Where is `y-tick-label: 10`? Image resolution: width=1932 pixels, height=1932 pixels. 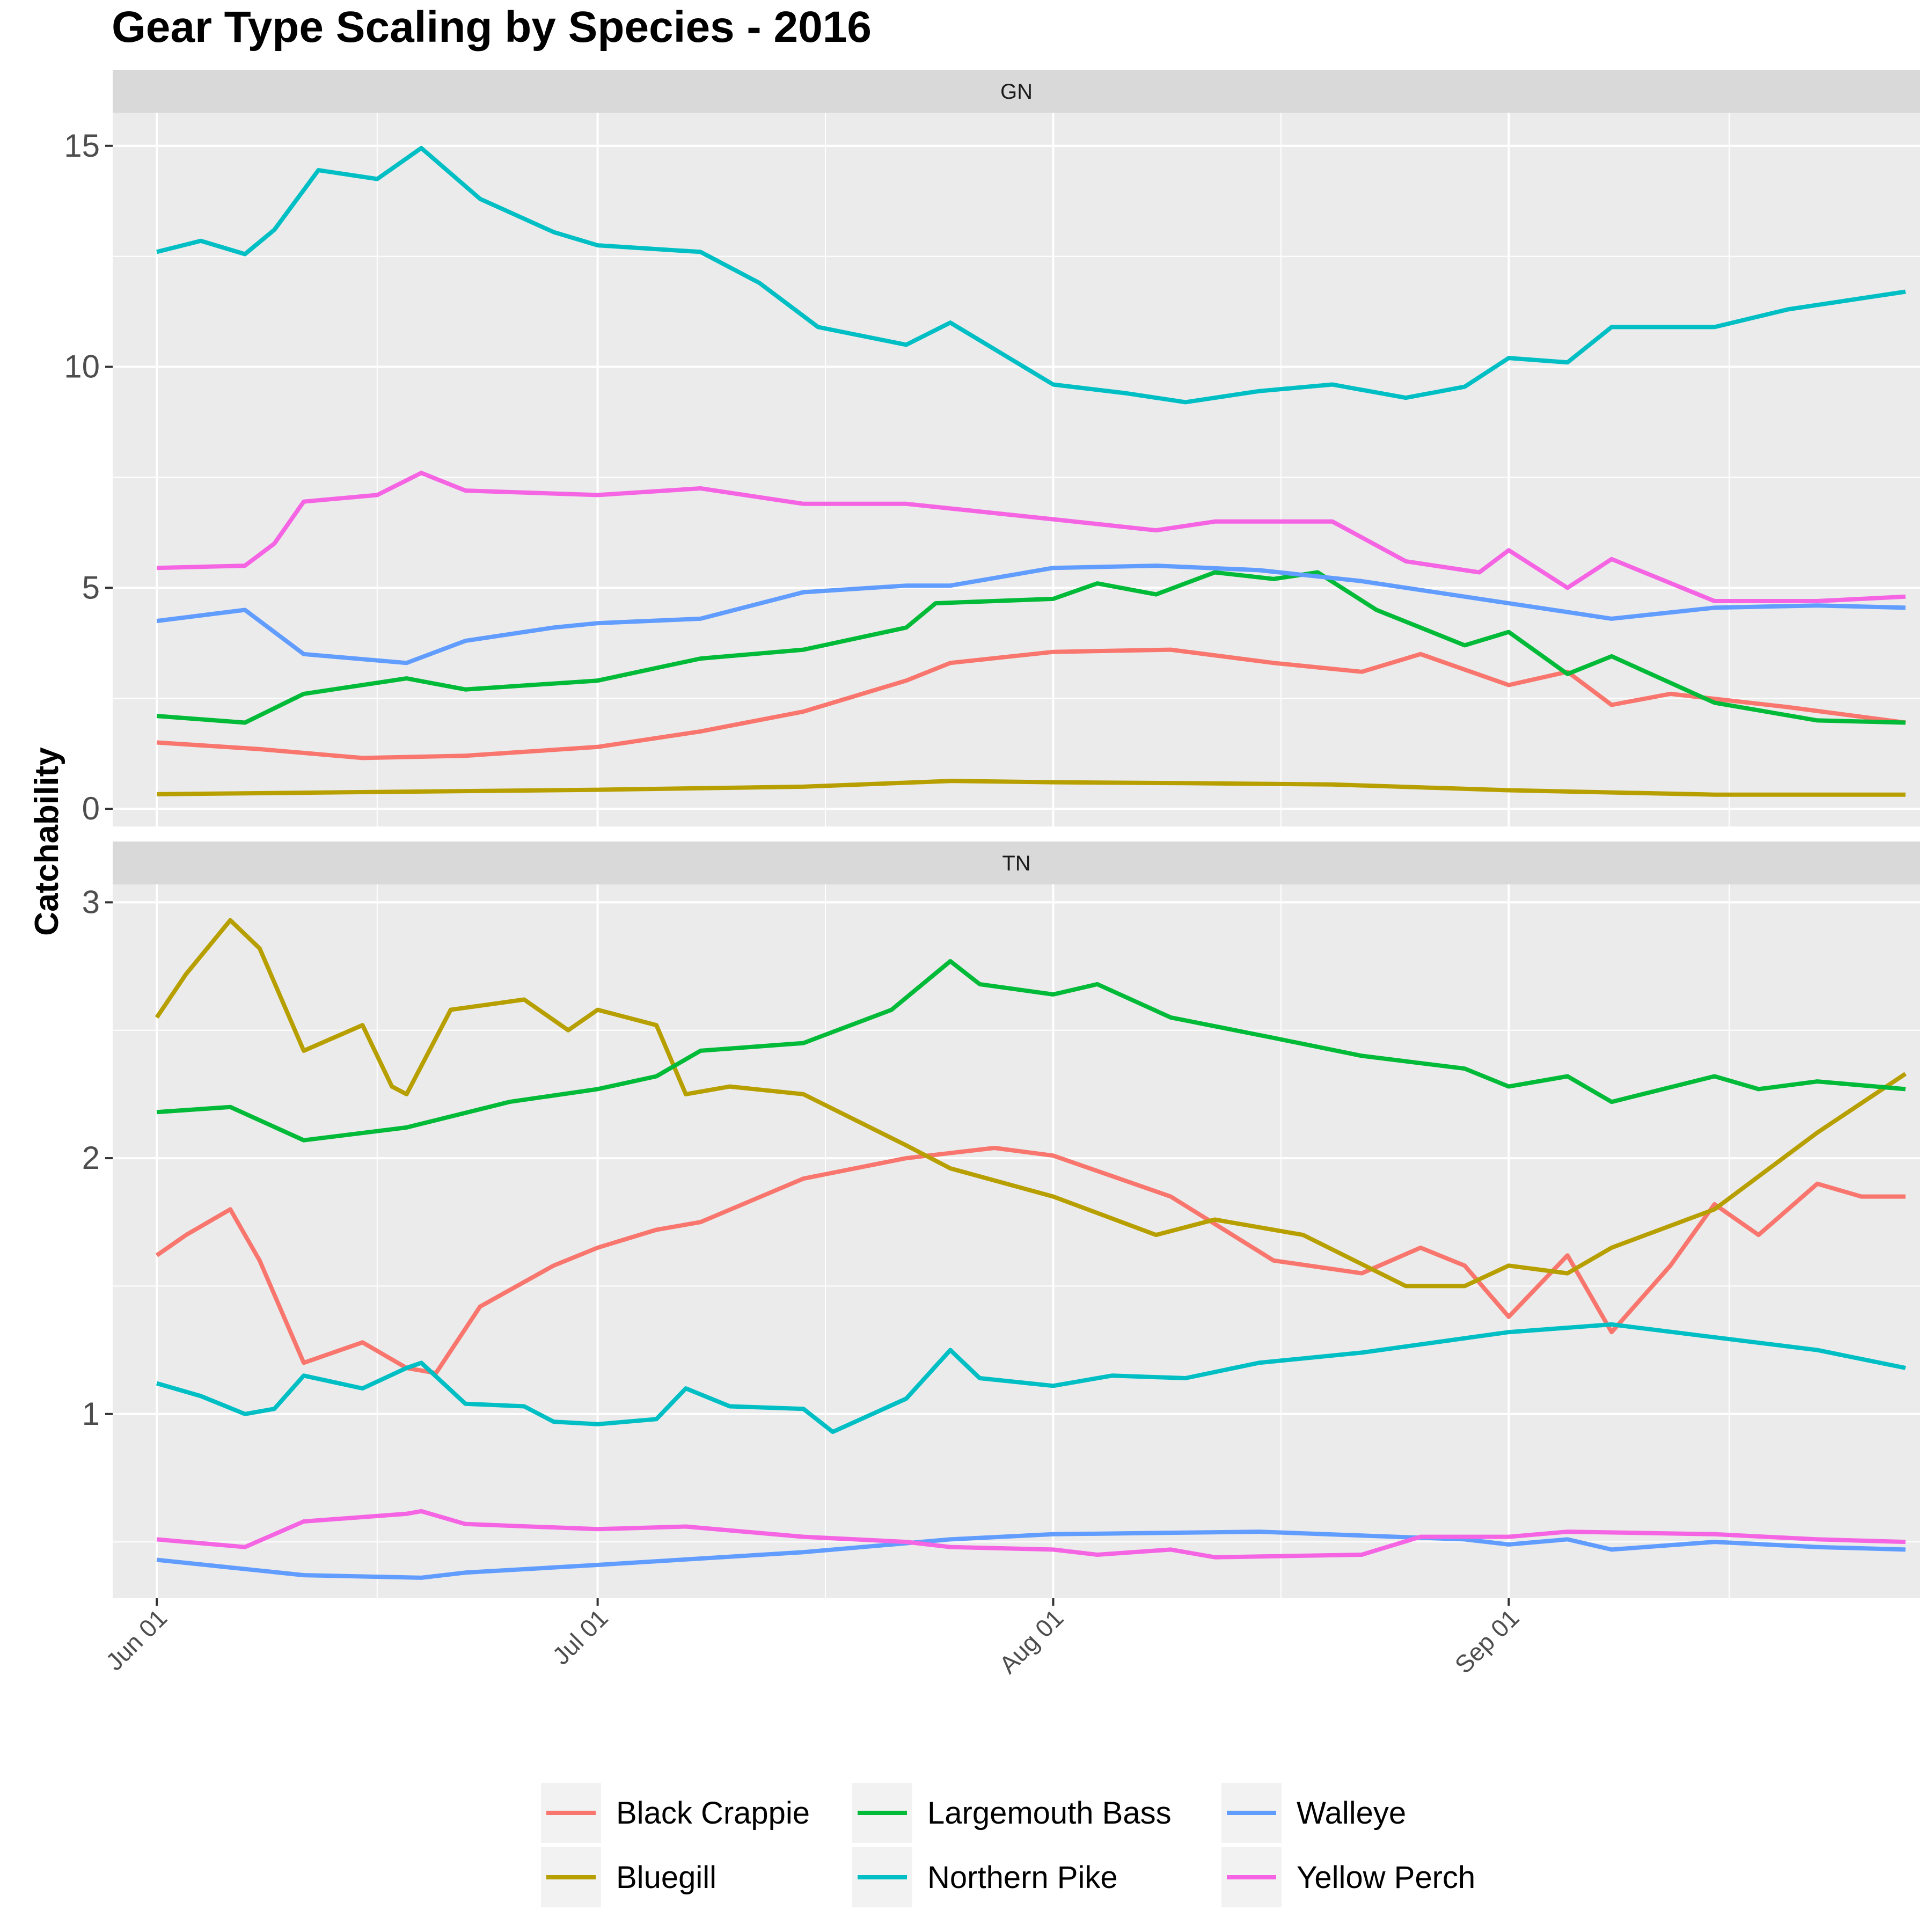 y-tick-label: 10 is located at coordinates (82, 367).